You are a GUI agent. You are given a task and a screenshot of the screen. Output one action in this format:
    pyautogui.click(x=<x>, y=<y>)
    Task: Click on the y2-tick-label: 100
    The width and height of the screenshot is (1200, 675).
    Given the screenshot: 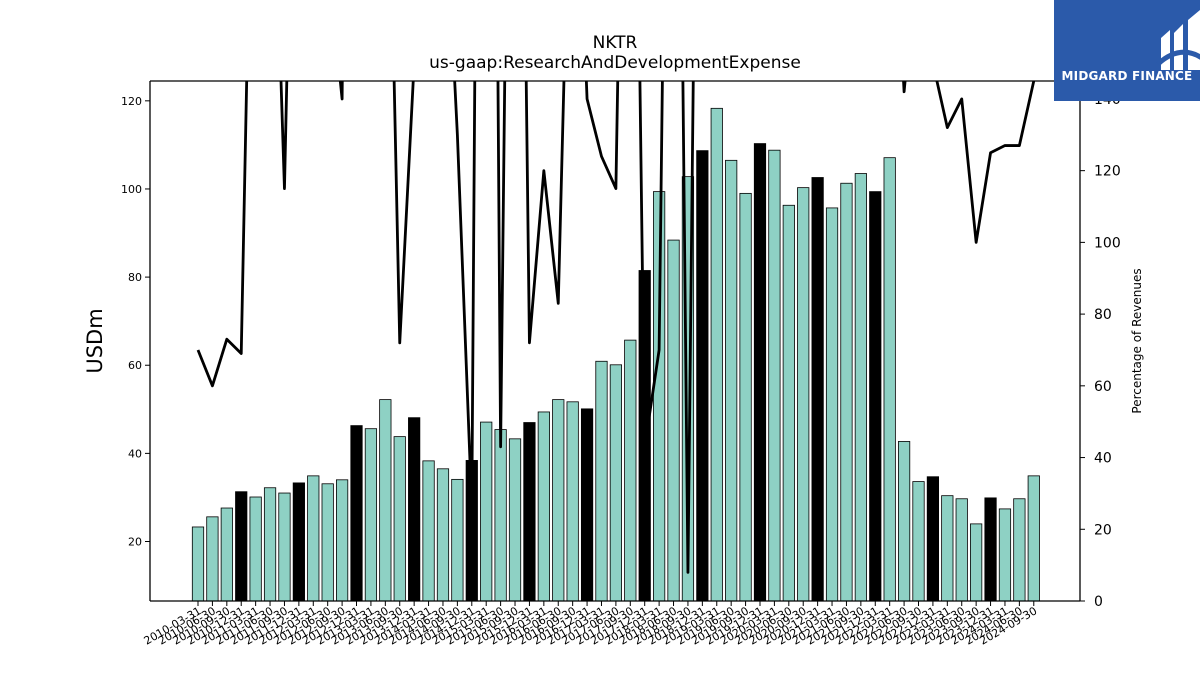 What is the action you would take?
    pyautogui.click(x=1107, y=243)
    